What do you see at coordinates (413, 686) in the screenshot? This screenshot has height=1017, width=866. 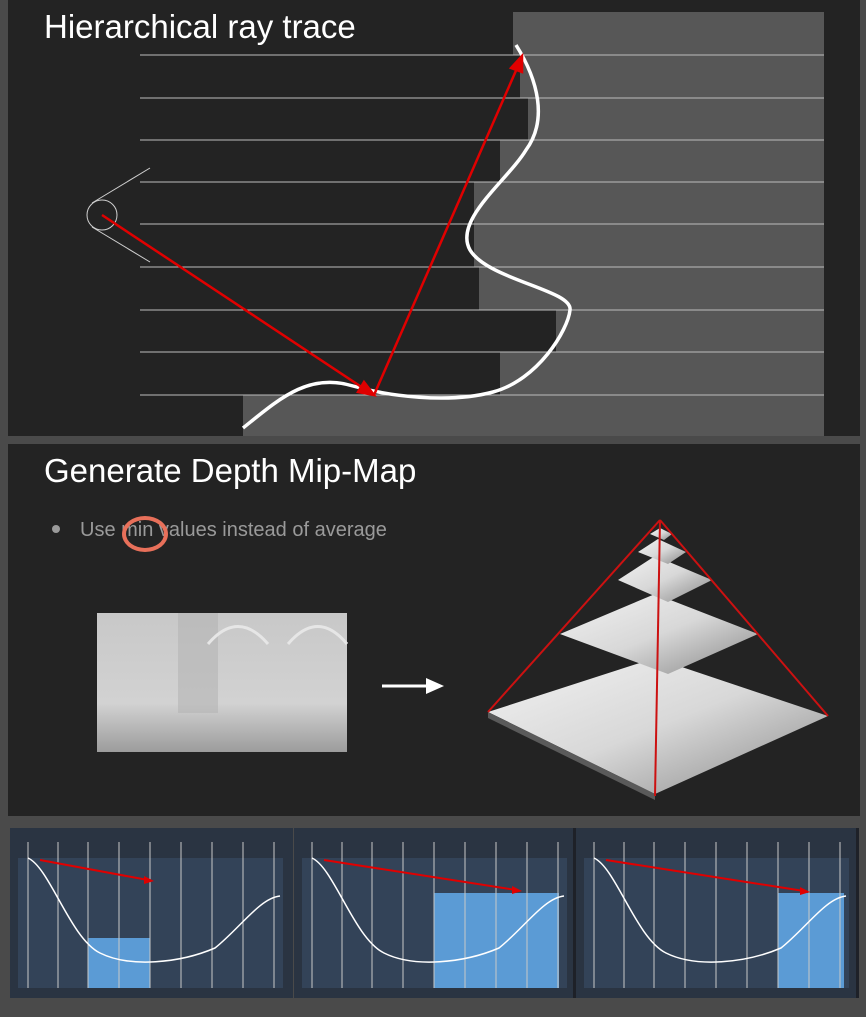 I see `arrow-icon` at bounding box center [413, 686].